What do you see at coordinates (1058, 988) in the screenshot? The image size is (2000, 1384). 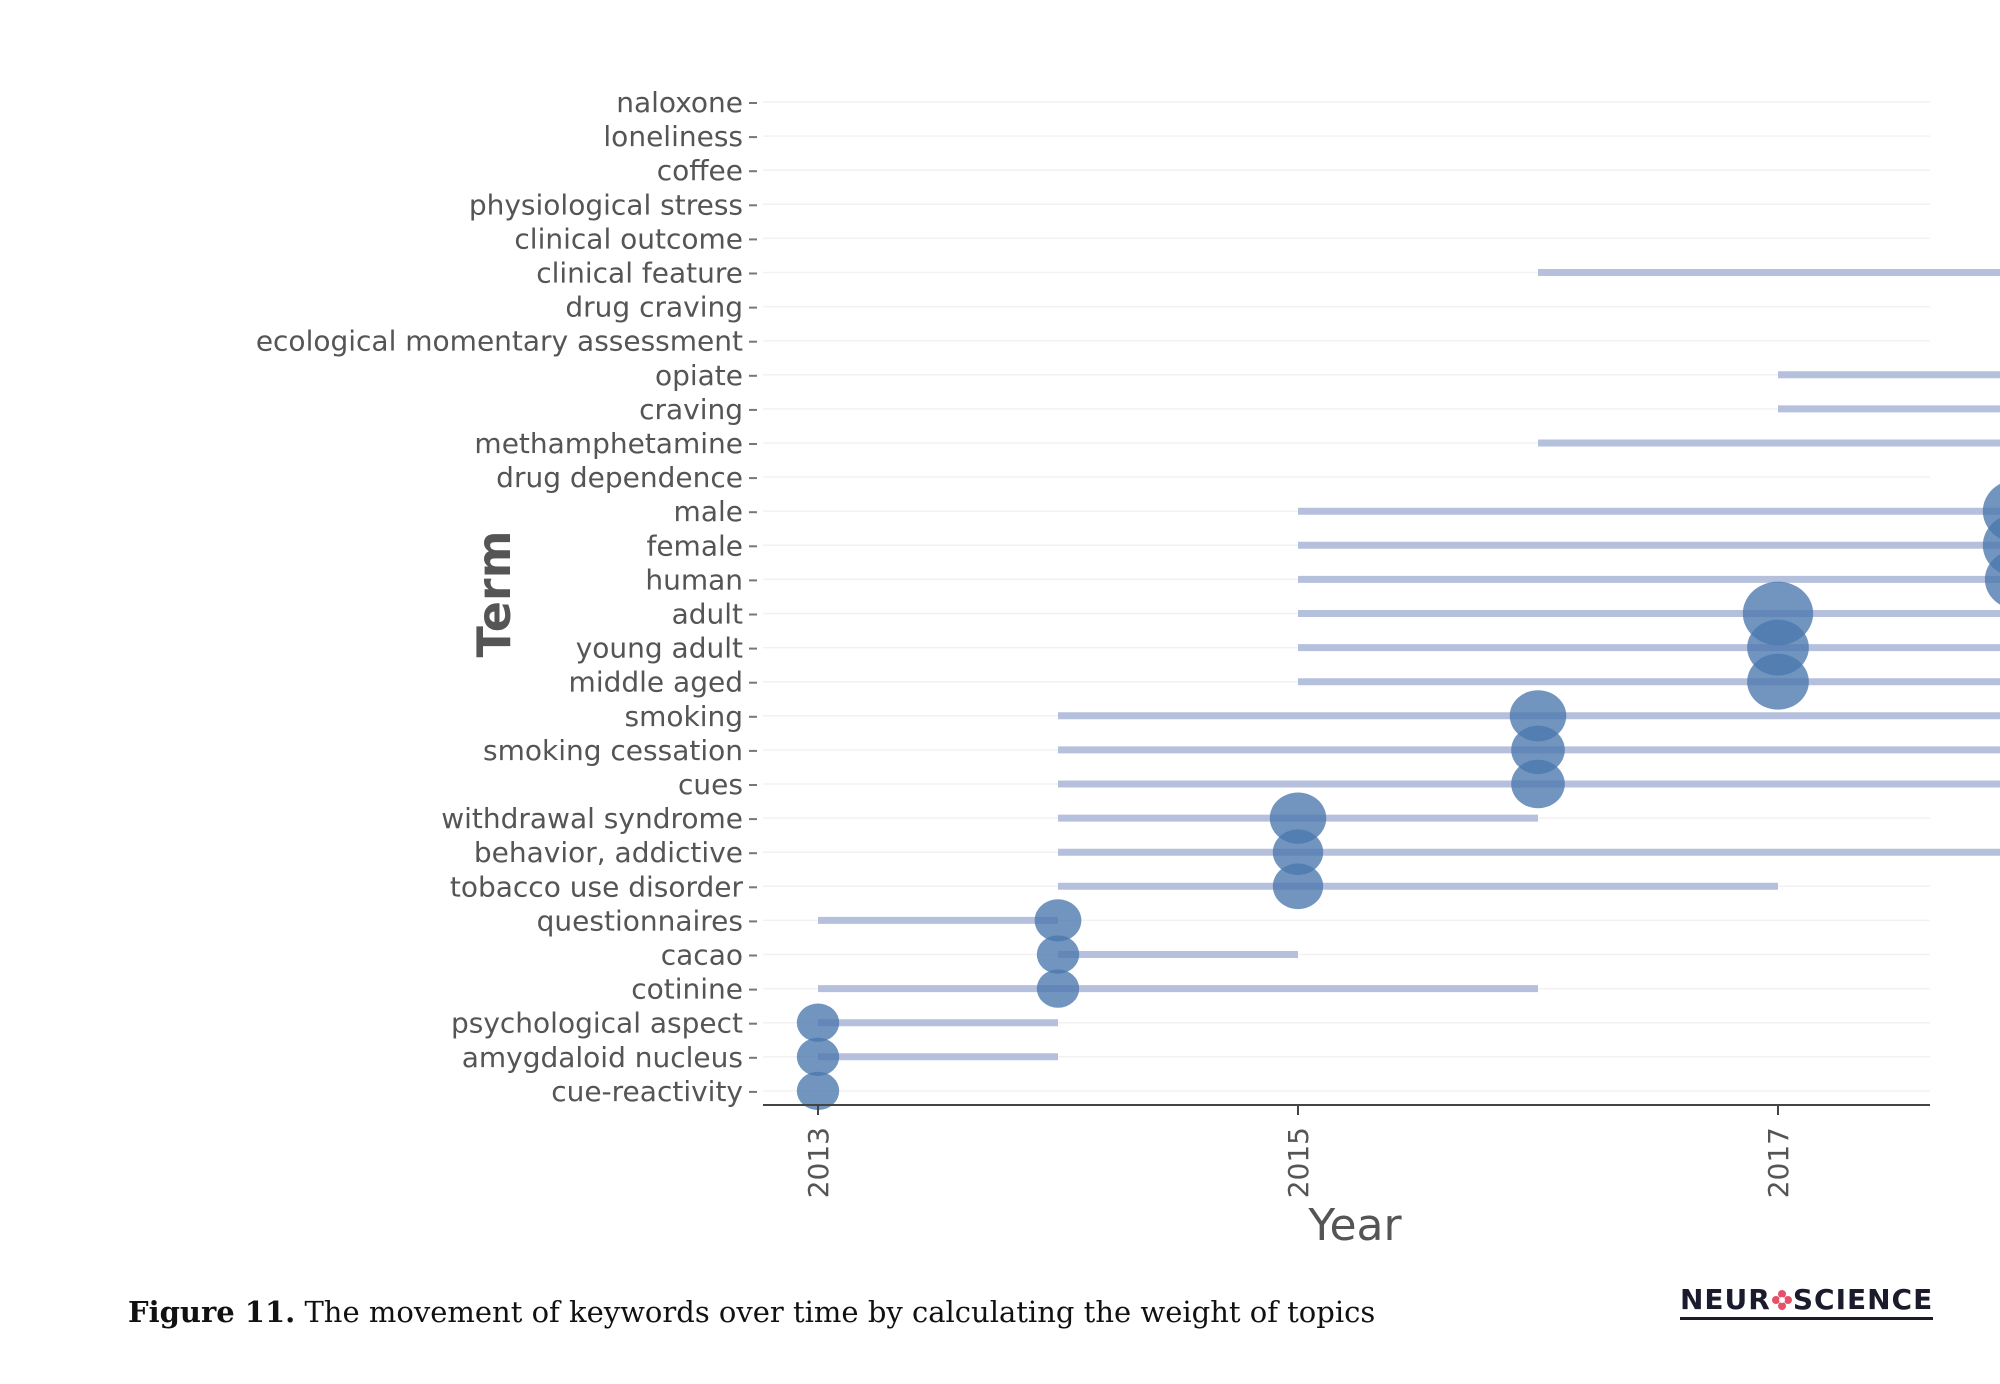 I see `bubble-cotinine` at bounding box center [1058, 988].